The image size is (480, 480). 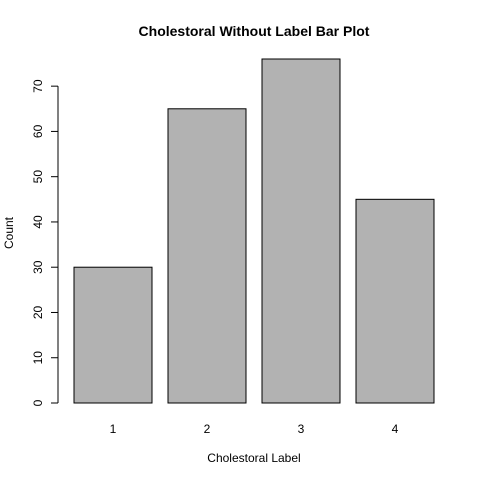 What do you see at coordinates (38, 222) in the screenshot?
I see `y-tick-label: 40` at bounding box center [38, 222].